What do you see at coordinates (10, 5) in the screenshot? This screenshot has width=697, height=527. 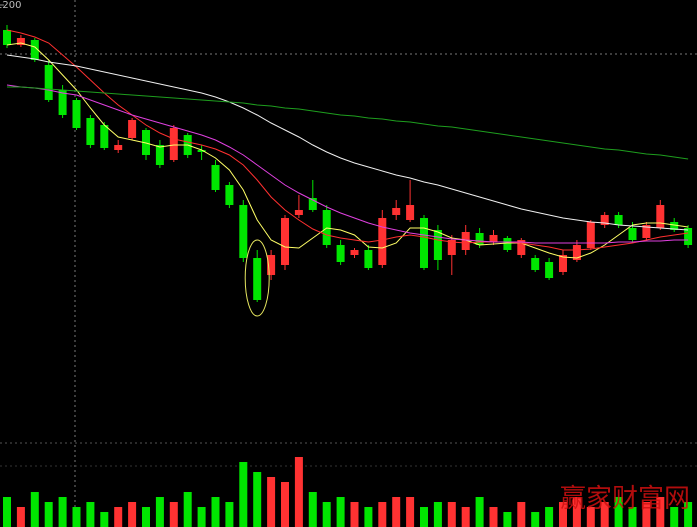 I see `y-tick-label: 1200` at bounding box center [10, 5].